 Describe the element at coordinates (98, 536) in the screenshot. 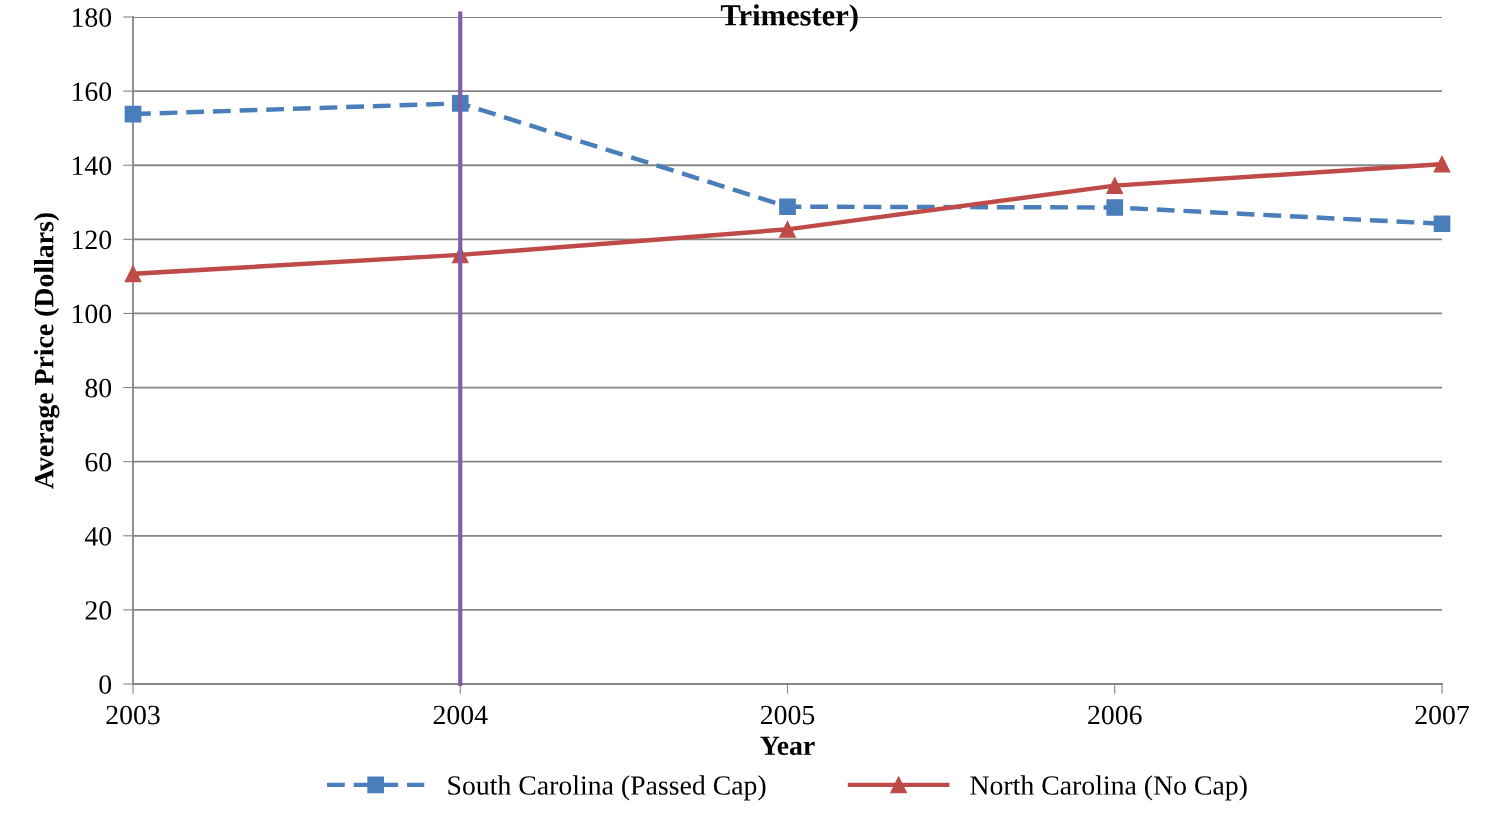

I see `y-tick-label: 40` at that location.